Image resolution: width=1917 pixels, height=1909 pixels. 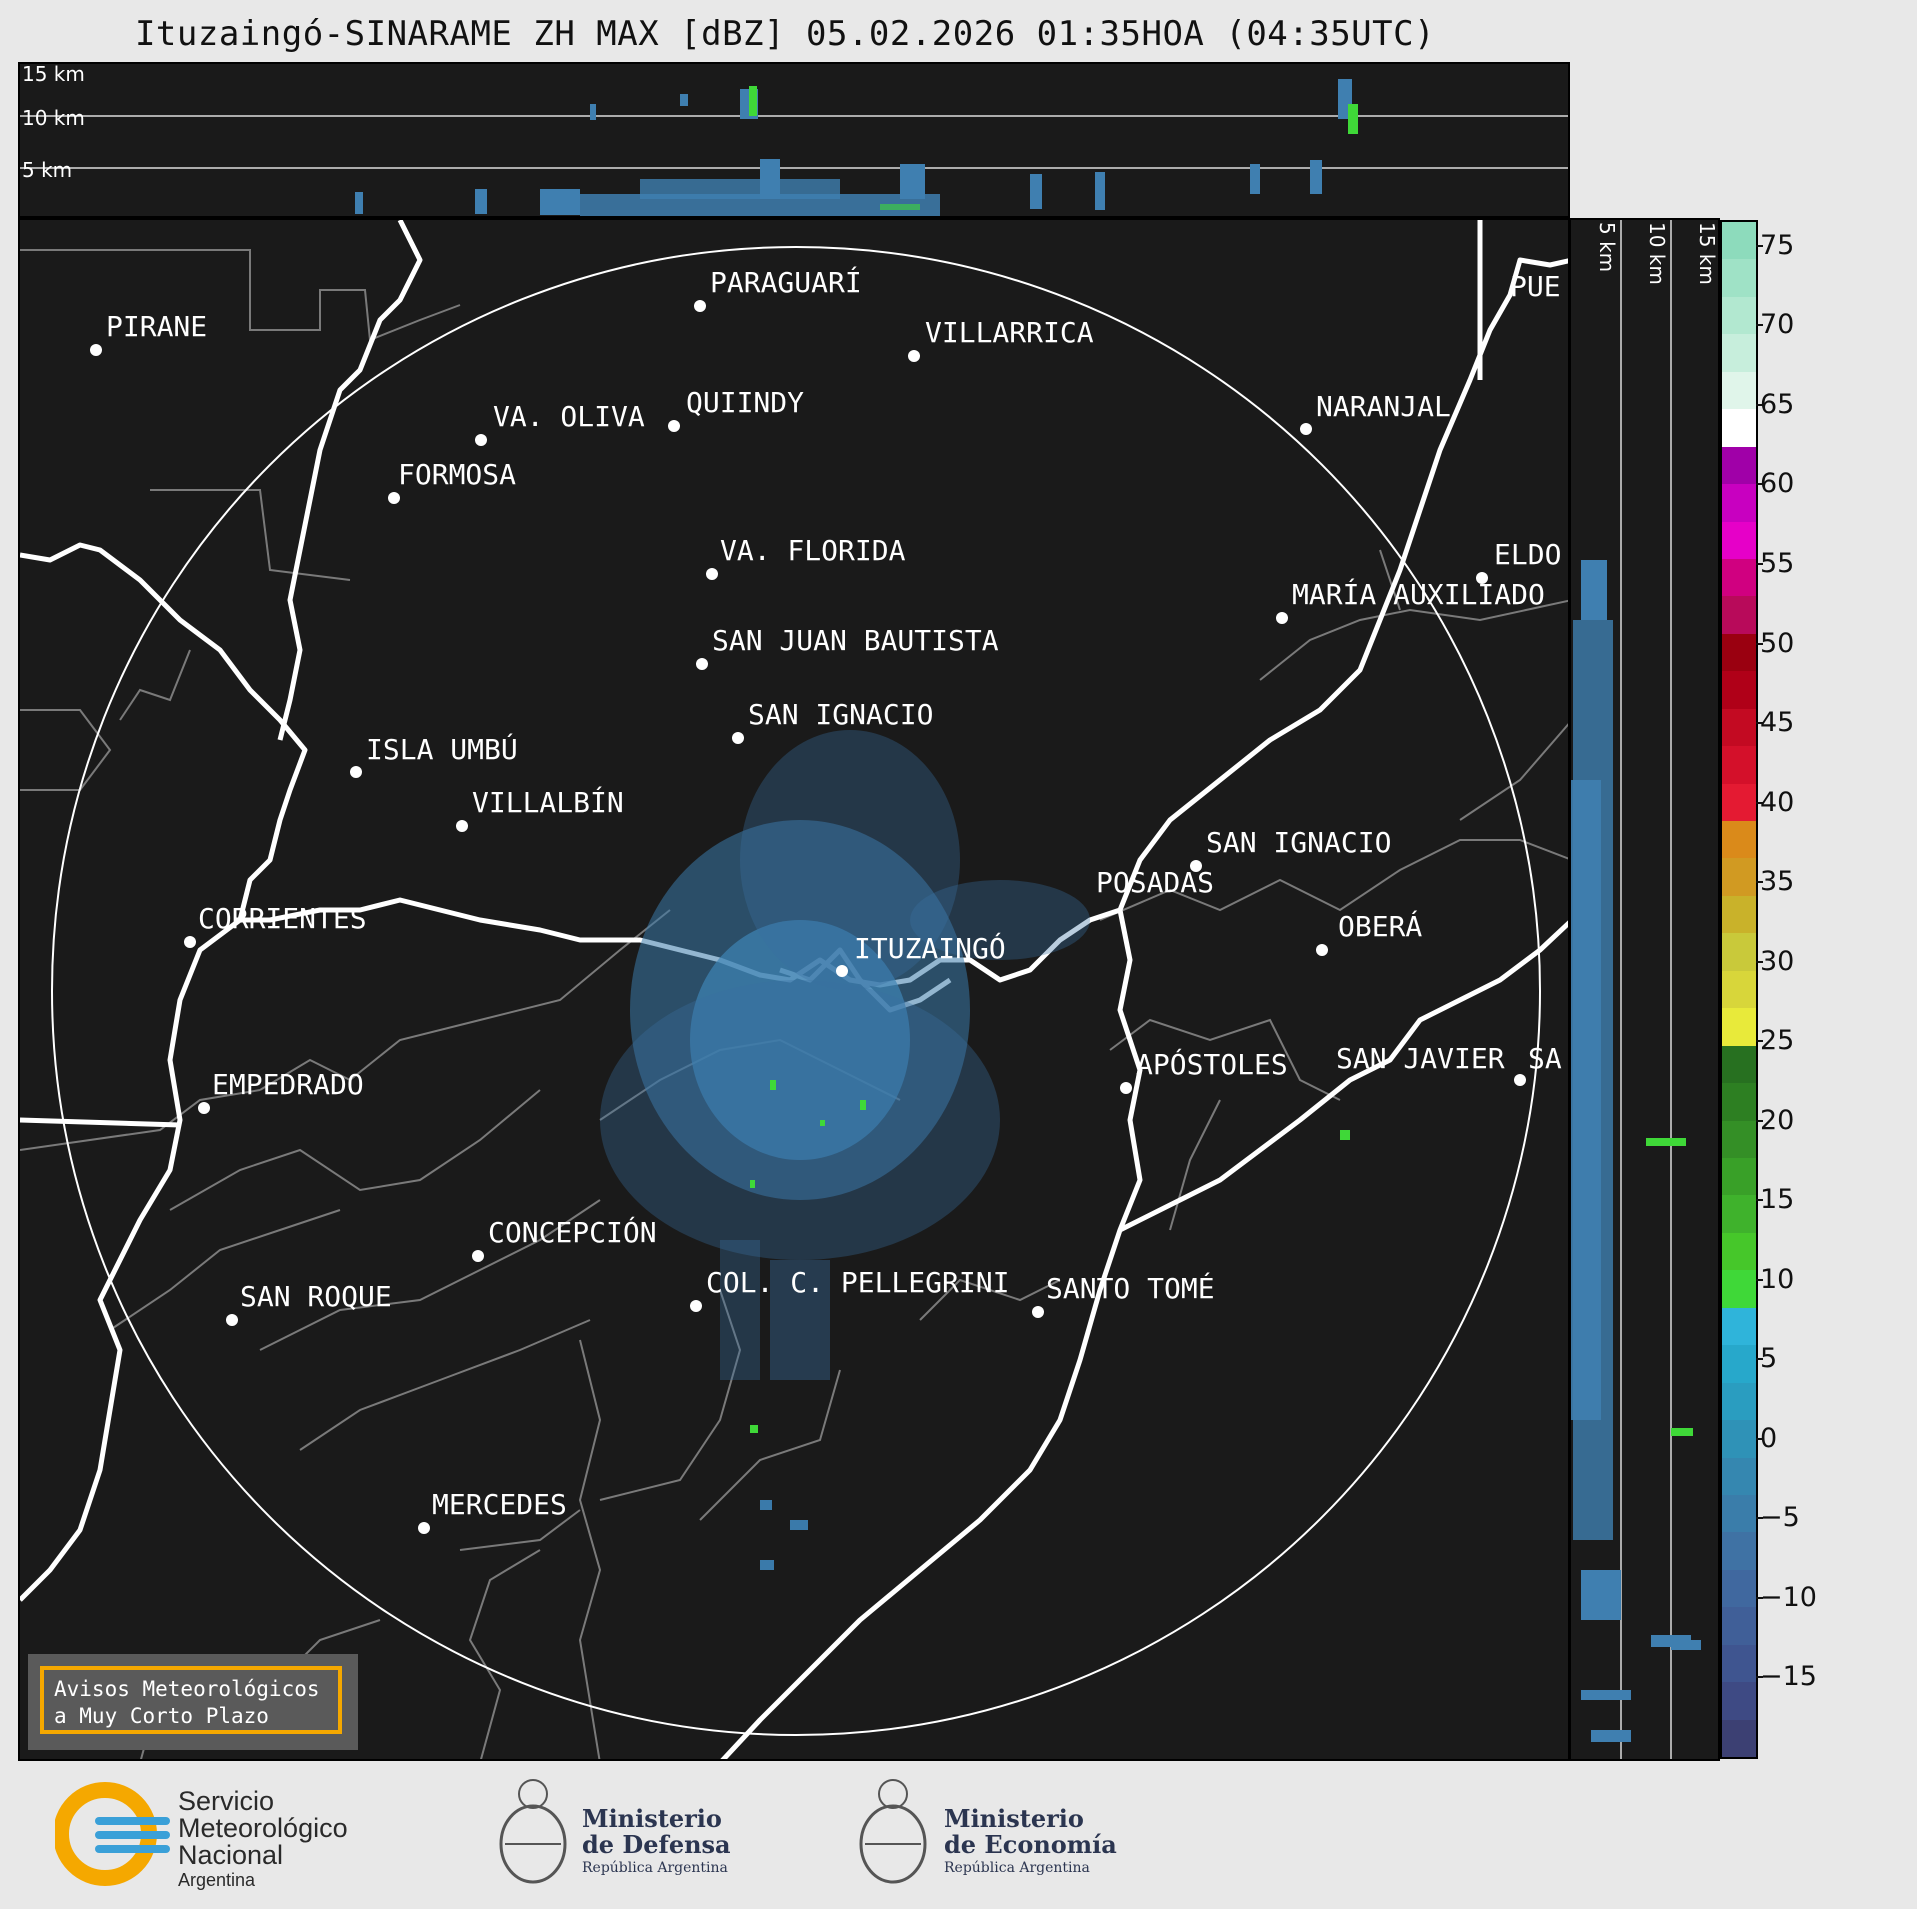 I want to click on colorbar-tick-label: 15, so click(x=1775, y=1200).